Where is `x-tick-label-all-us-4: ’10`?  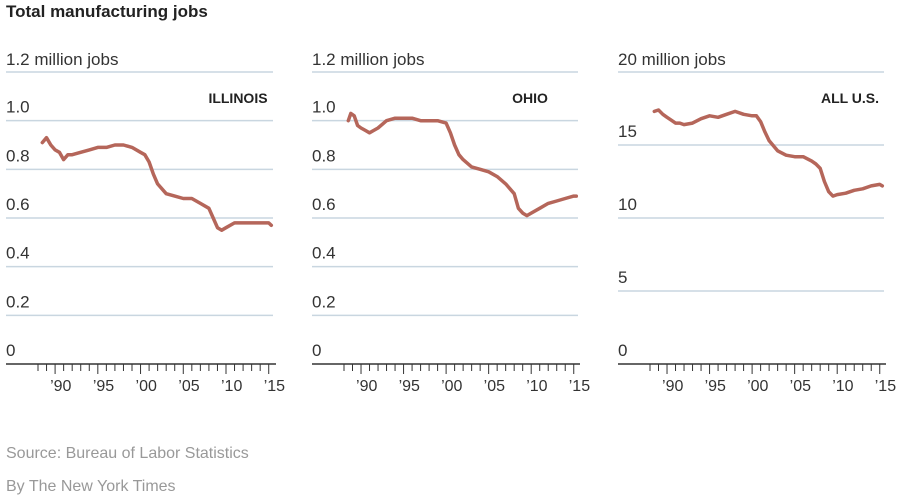
x-tick-label-all-us-4: ’10 is located at coordinates (842, 386).